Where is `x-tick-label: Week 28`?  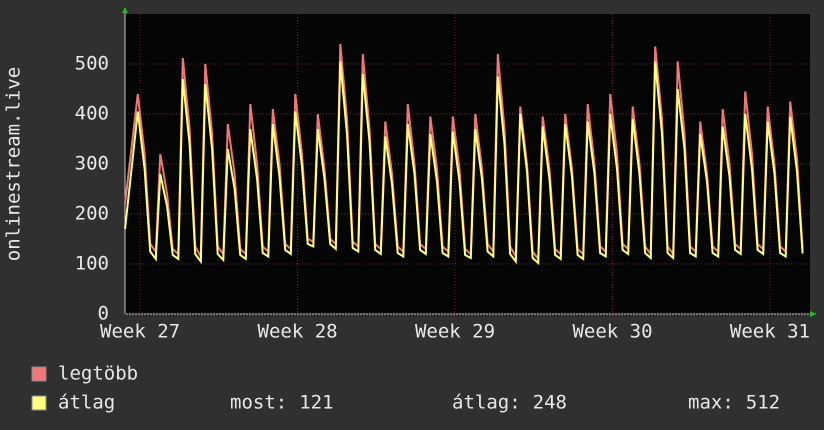 x-tick-label: Week 28 is located at coordinates (298, 332).